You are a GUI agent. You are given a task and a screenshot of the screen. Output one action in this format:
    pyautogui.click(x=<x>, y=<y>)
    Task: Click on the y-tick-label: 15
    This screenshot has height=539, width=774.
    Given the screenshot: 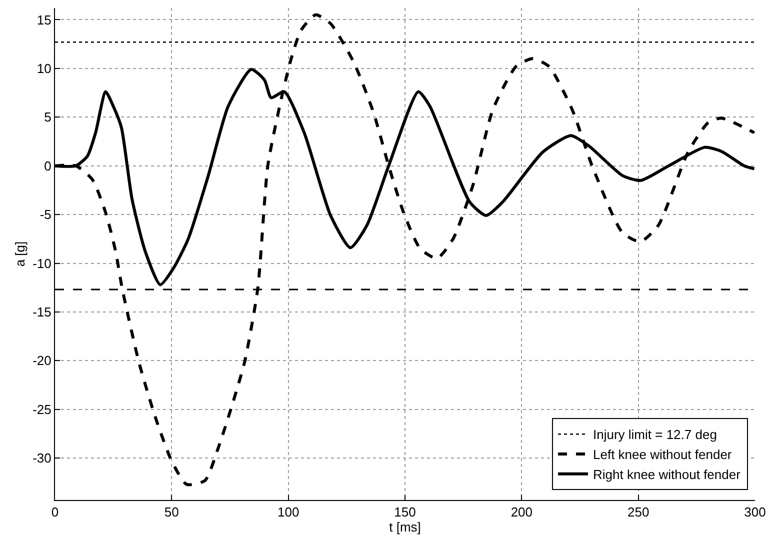 What is the action you would take?
    pyautogui.click(x=44, y=20)
    